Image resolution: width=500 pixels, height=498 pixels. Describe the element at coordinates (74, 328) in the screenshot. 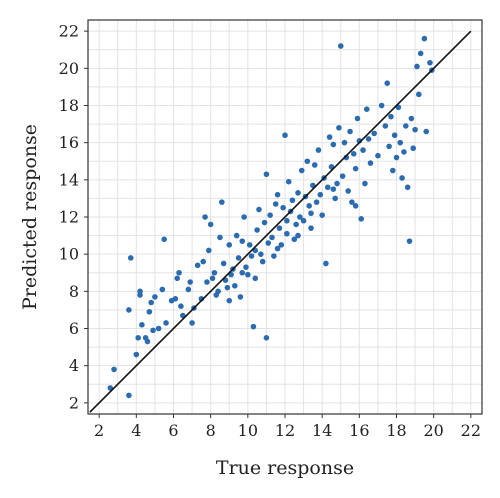

I see `y-tick-label: 6` at that location.